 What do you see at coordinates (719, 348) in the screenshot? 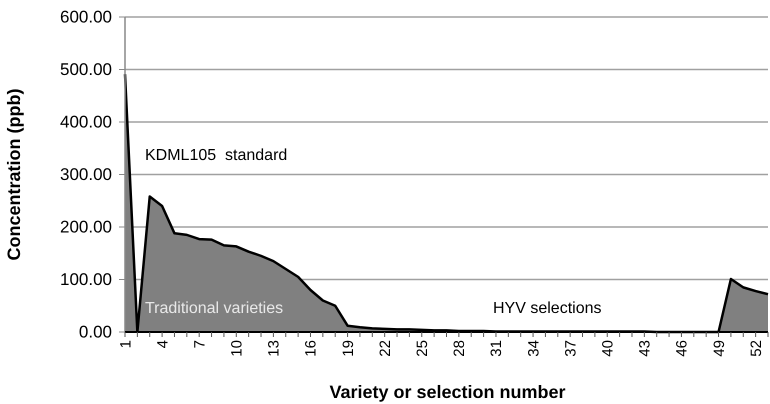
I see `x-tick-label: 49` at bounding box center [719, 348].